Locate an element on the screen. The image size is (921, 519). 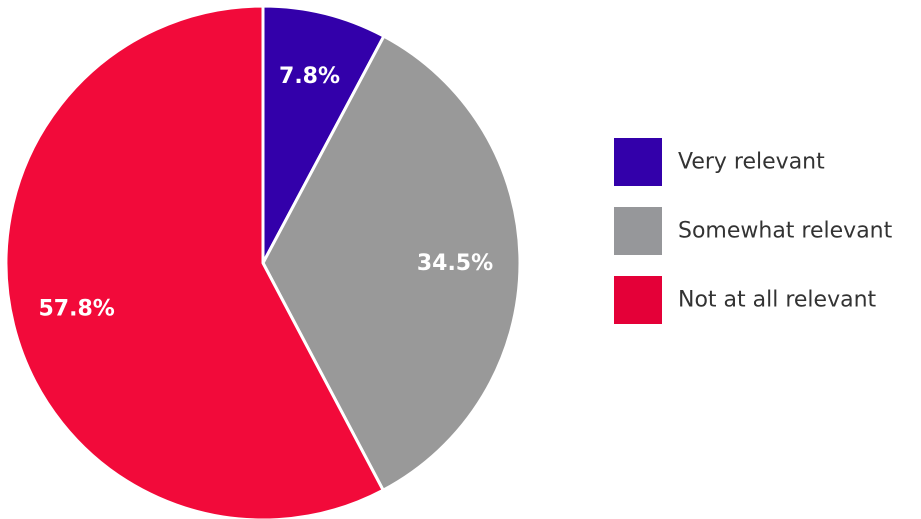
legend-label-somewhat-relevant: Somewhat relevant is located at coordinates (785, 231).